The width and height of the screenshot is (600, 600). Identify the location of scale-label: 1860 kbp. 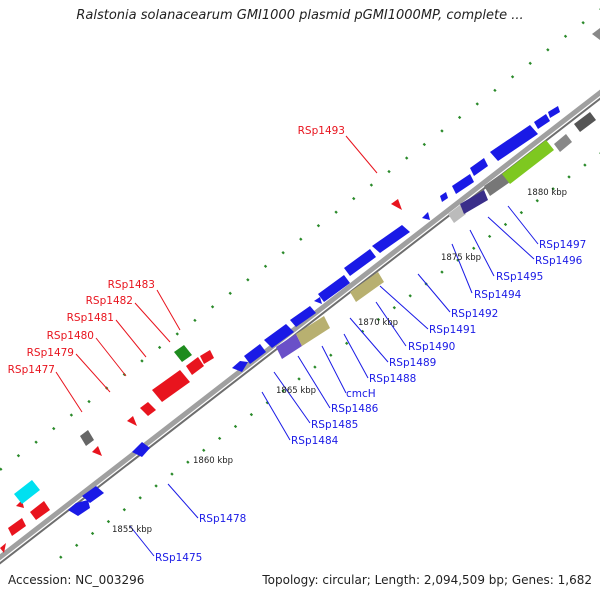
(213, 461).